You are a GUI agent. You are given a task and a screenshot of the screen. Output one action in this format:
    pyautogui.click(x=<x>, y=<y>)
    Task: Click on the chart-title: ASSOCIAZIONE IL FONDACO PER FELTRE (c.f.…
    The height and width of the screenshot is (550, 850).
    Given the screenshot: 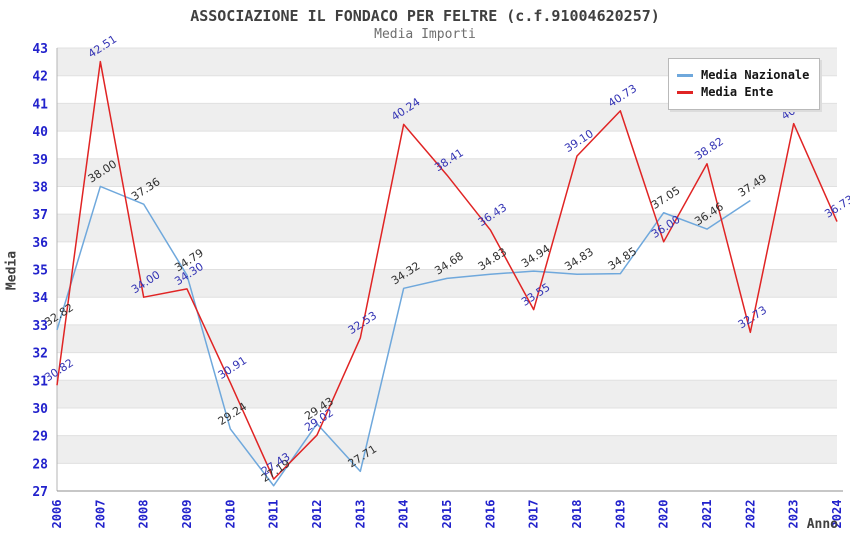 What is the action you would take?
    pyautogui.click(x=425, y=16)
    